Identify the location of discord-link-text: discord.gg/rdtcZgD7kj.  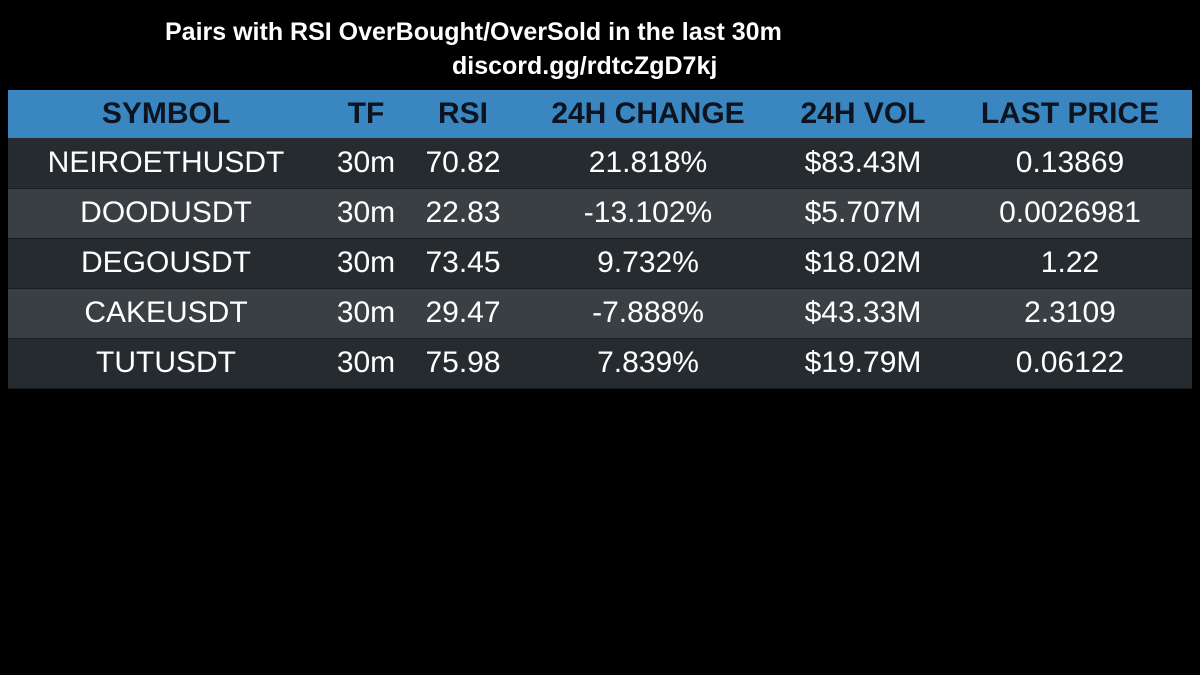
(585, 66).